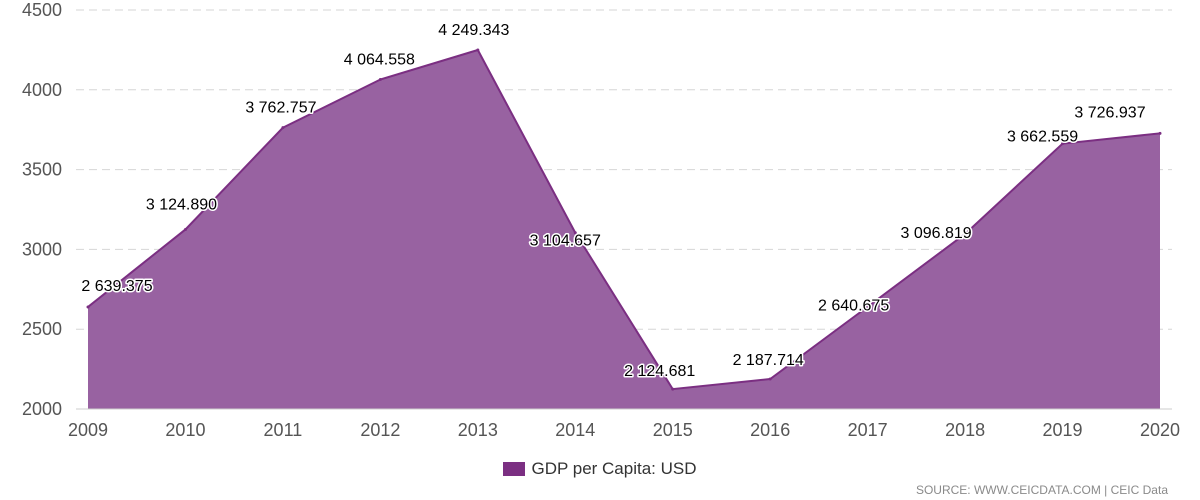 The height and width of the screenshot is (500, 1200). Describe the element at coordinates (575, 430) in the screenshot. I see `x-tick-label: 2014` at that location.